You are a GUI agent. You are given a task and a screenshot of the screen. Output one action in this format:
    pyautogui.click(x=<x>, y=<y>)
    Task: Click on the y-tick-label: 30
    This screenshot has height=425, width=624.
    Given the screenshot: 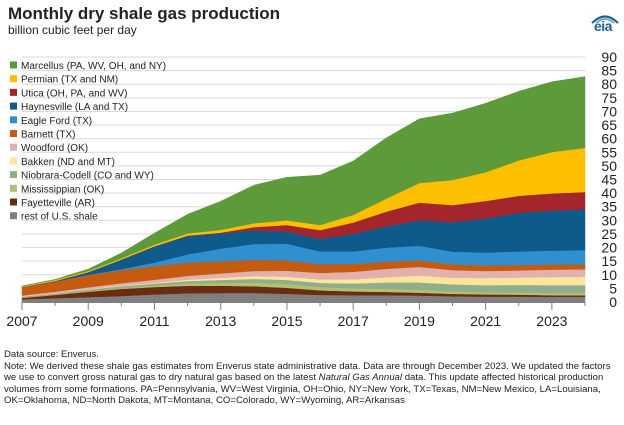 What is the action you would take?
    pyautogui.click(x=609, y=220)
    